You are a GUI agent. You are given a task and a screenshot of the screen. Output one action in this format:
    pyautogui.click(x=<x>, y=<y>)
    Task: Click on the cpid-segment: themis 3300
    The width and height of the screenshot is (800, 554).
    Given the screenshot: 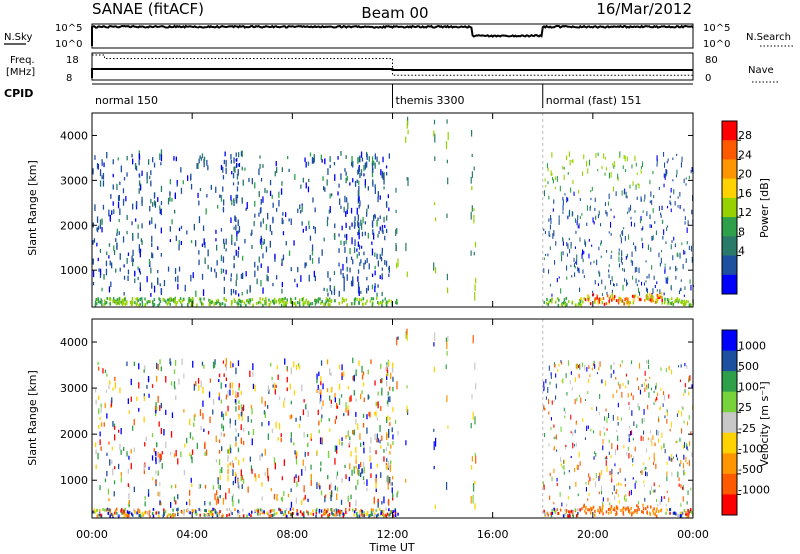 What is the action you would take?
    pyautogui.click(x=428, y=96)
    